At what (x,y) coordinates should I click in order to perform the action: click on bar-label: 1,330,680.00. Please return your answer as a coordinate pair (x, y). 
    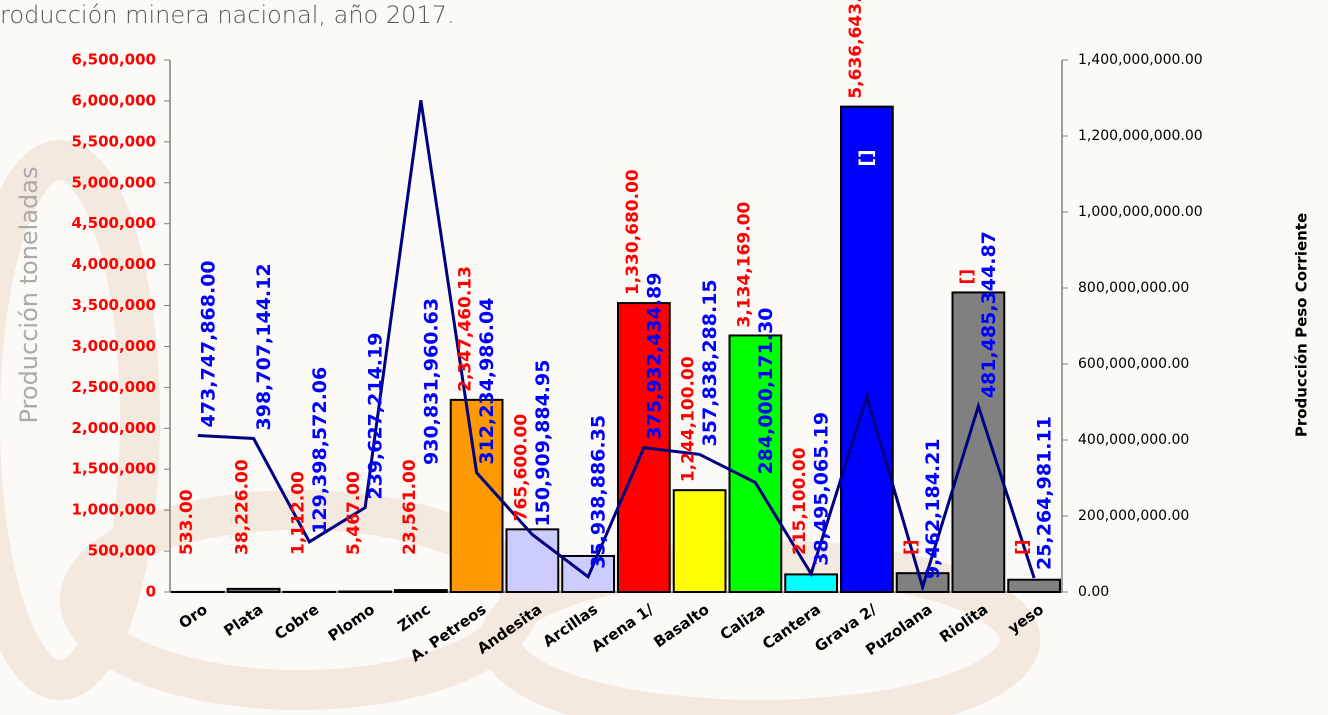
    Looking at the image, I should click on (633, 232).